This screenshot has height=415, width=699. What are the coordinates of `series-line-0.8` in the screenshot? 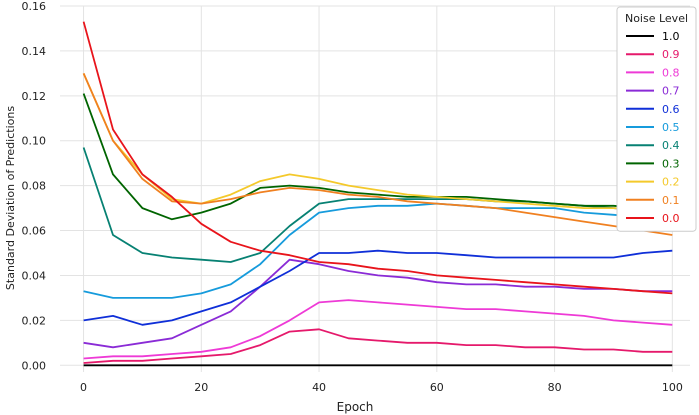 It's located at (378, 329).